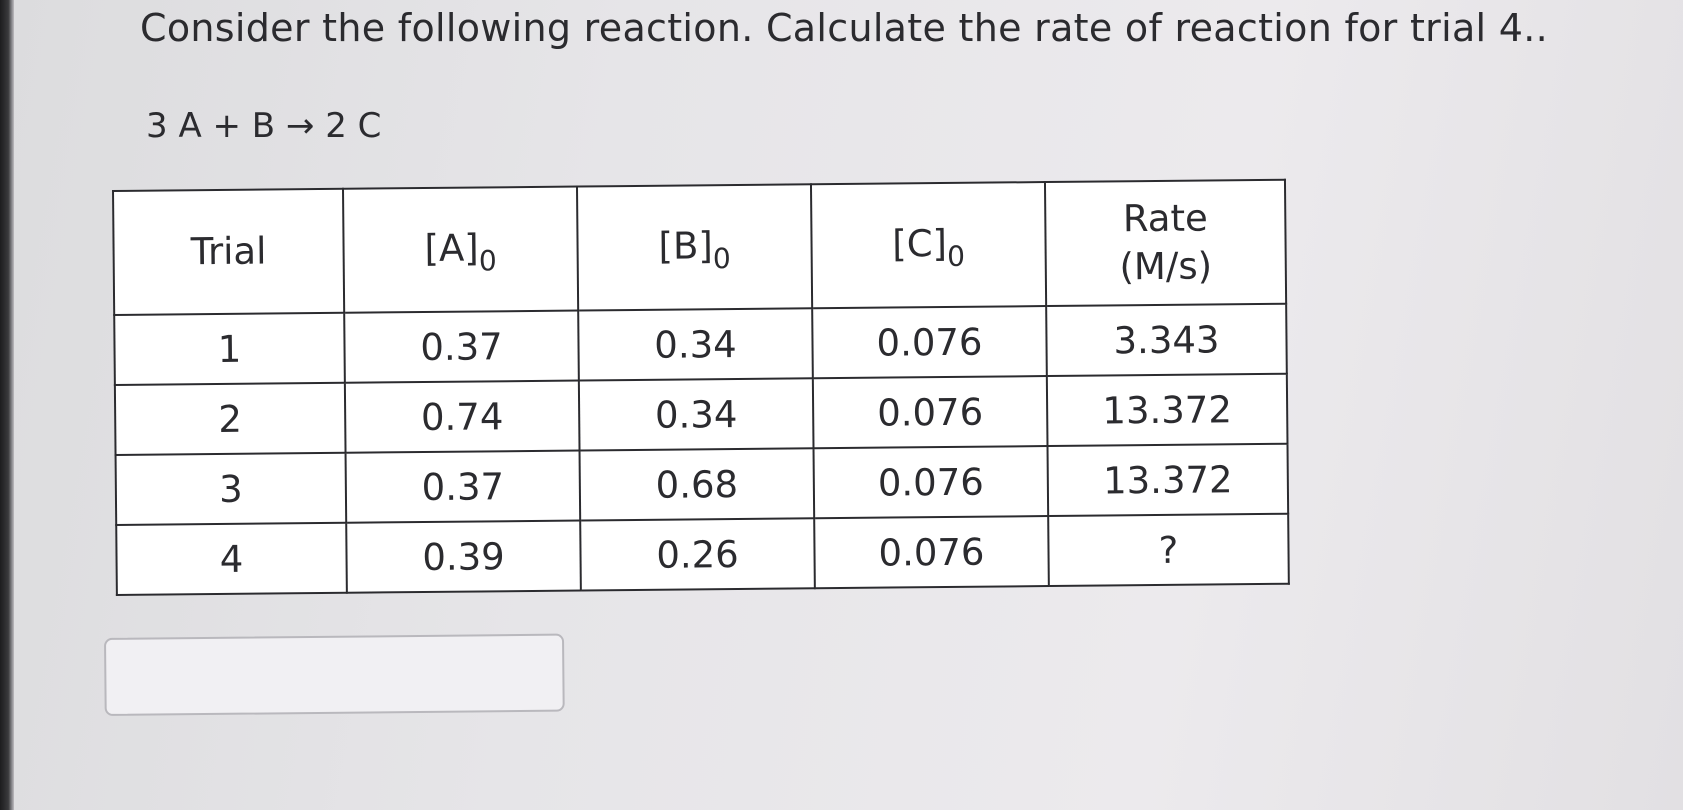  I want to click on cell-trial: 2, so click(230, 418).